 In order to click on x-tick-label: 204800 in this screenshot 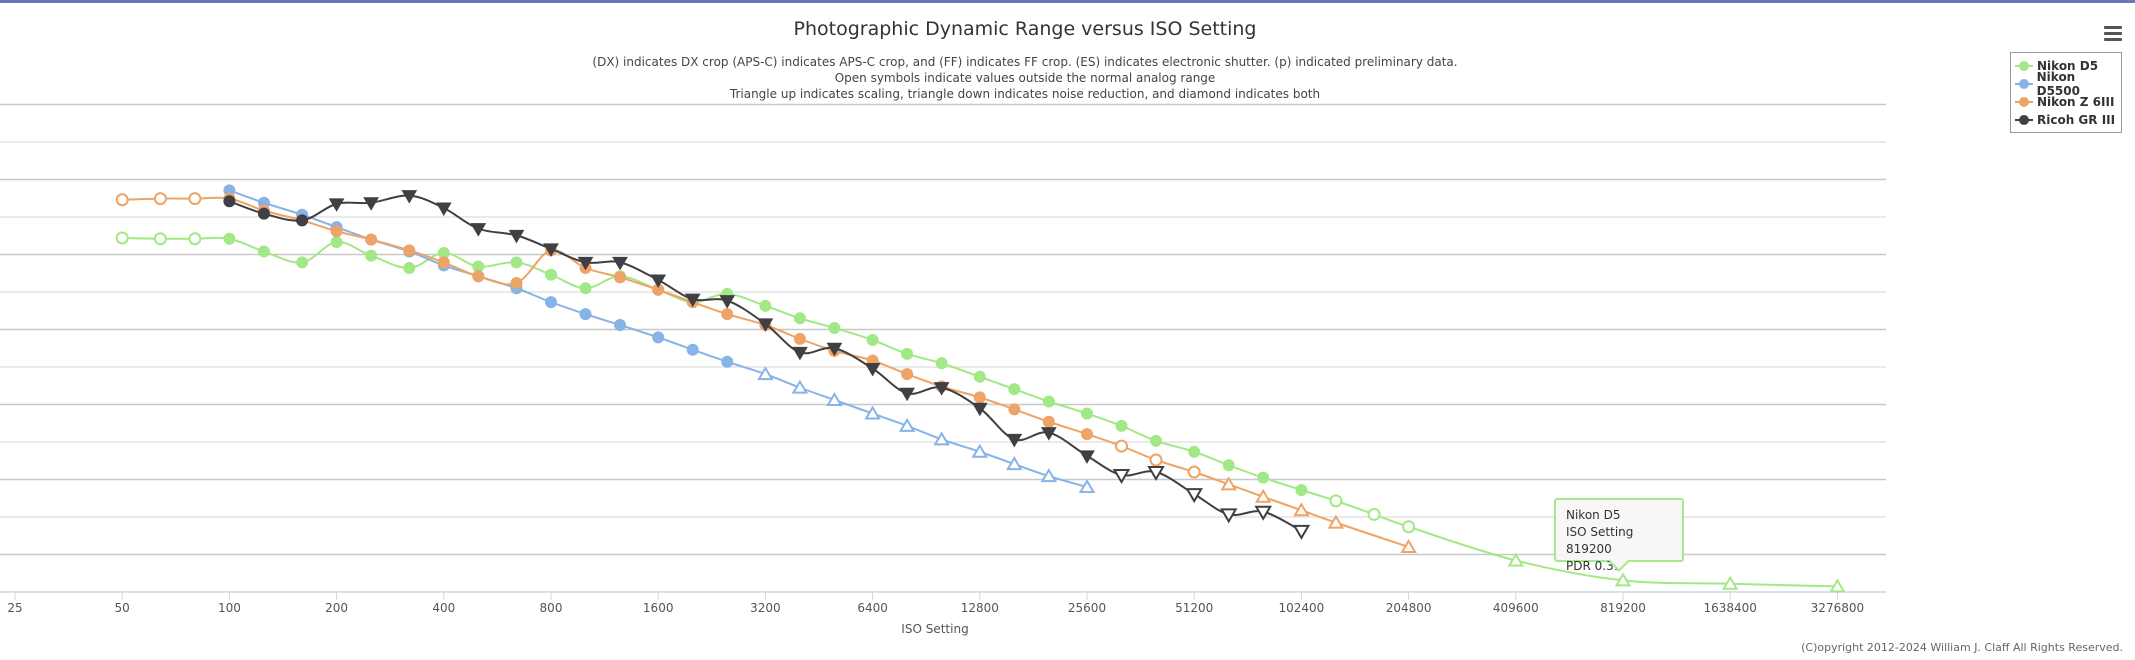, I will do `click(1409, 608)`.